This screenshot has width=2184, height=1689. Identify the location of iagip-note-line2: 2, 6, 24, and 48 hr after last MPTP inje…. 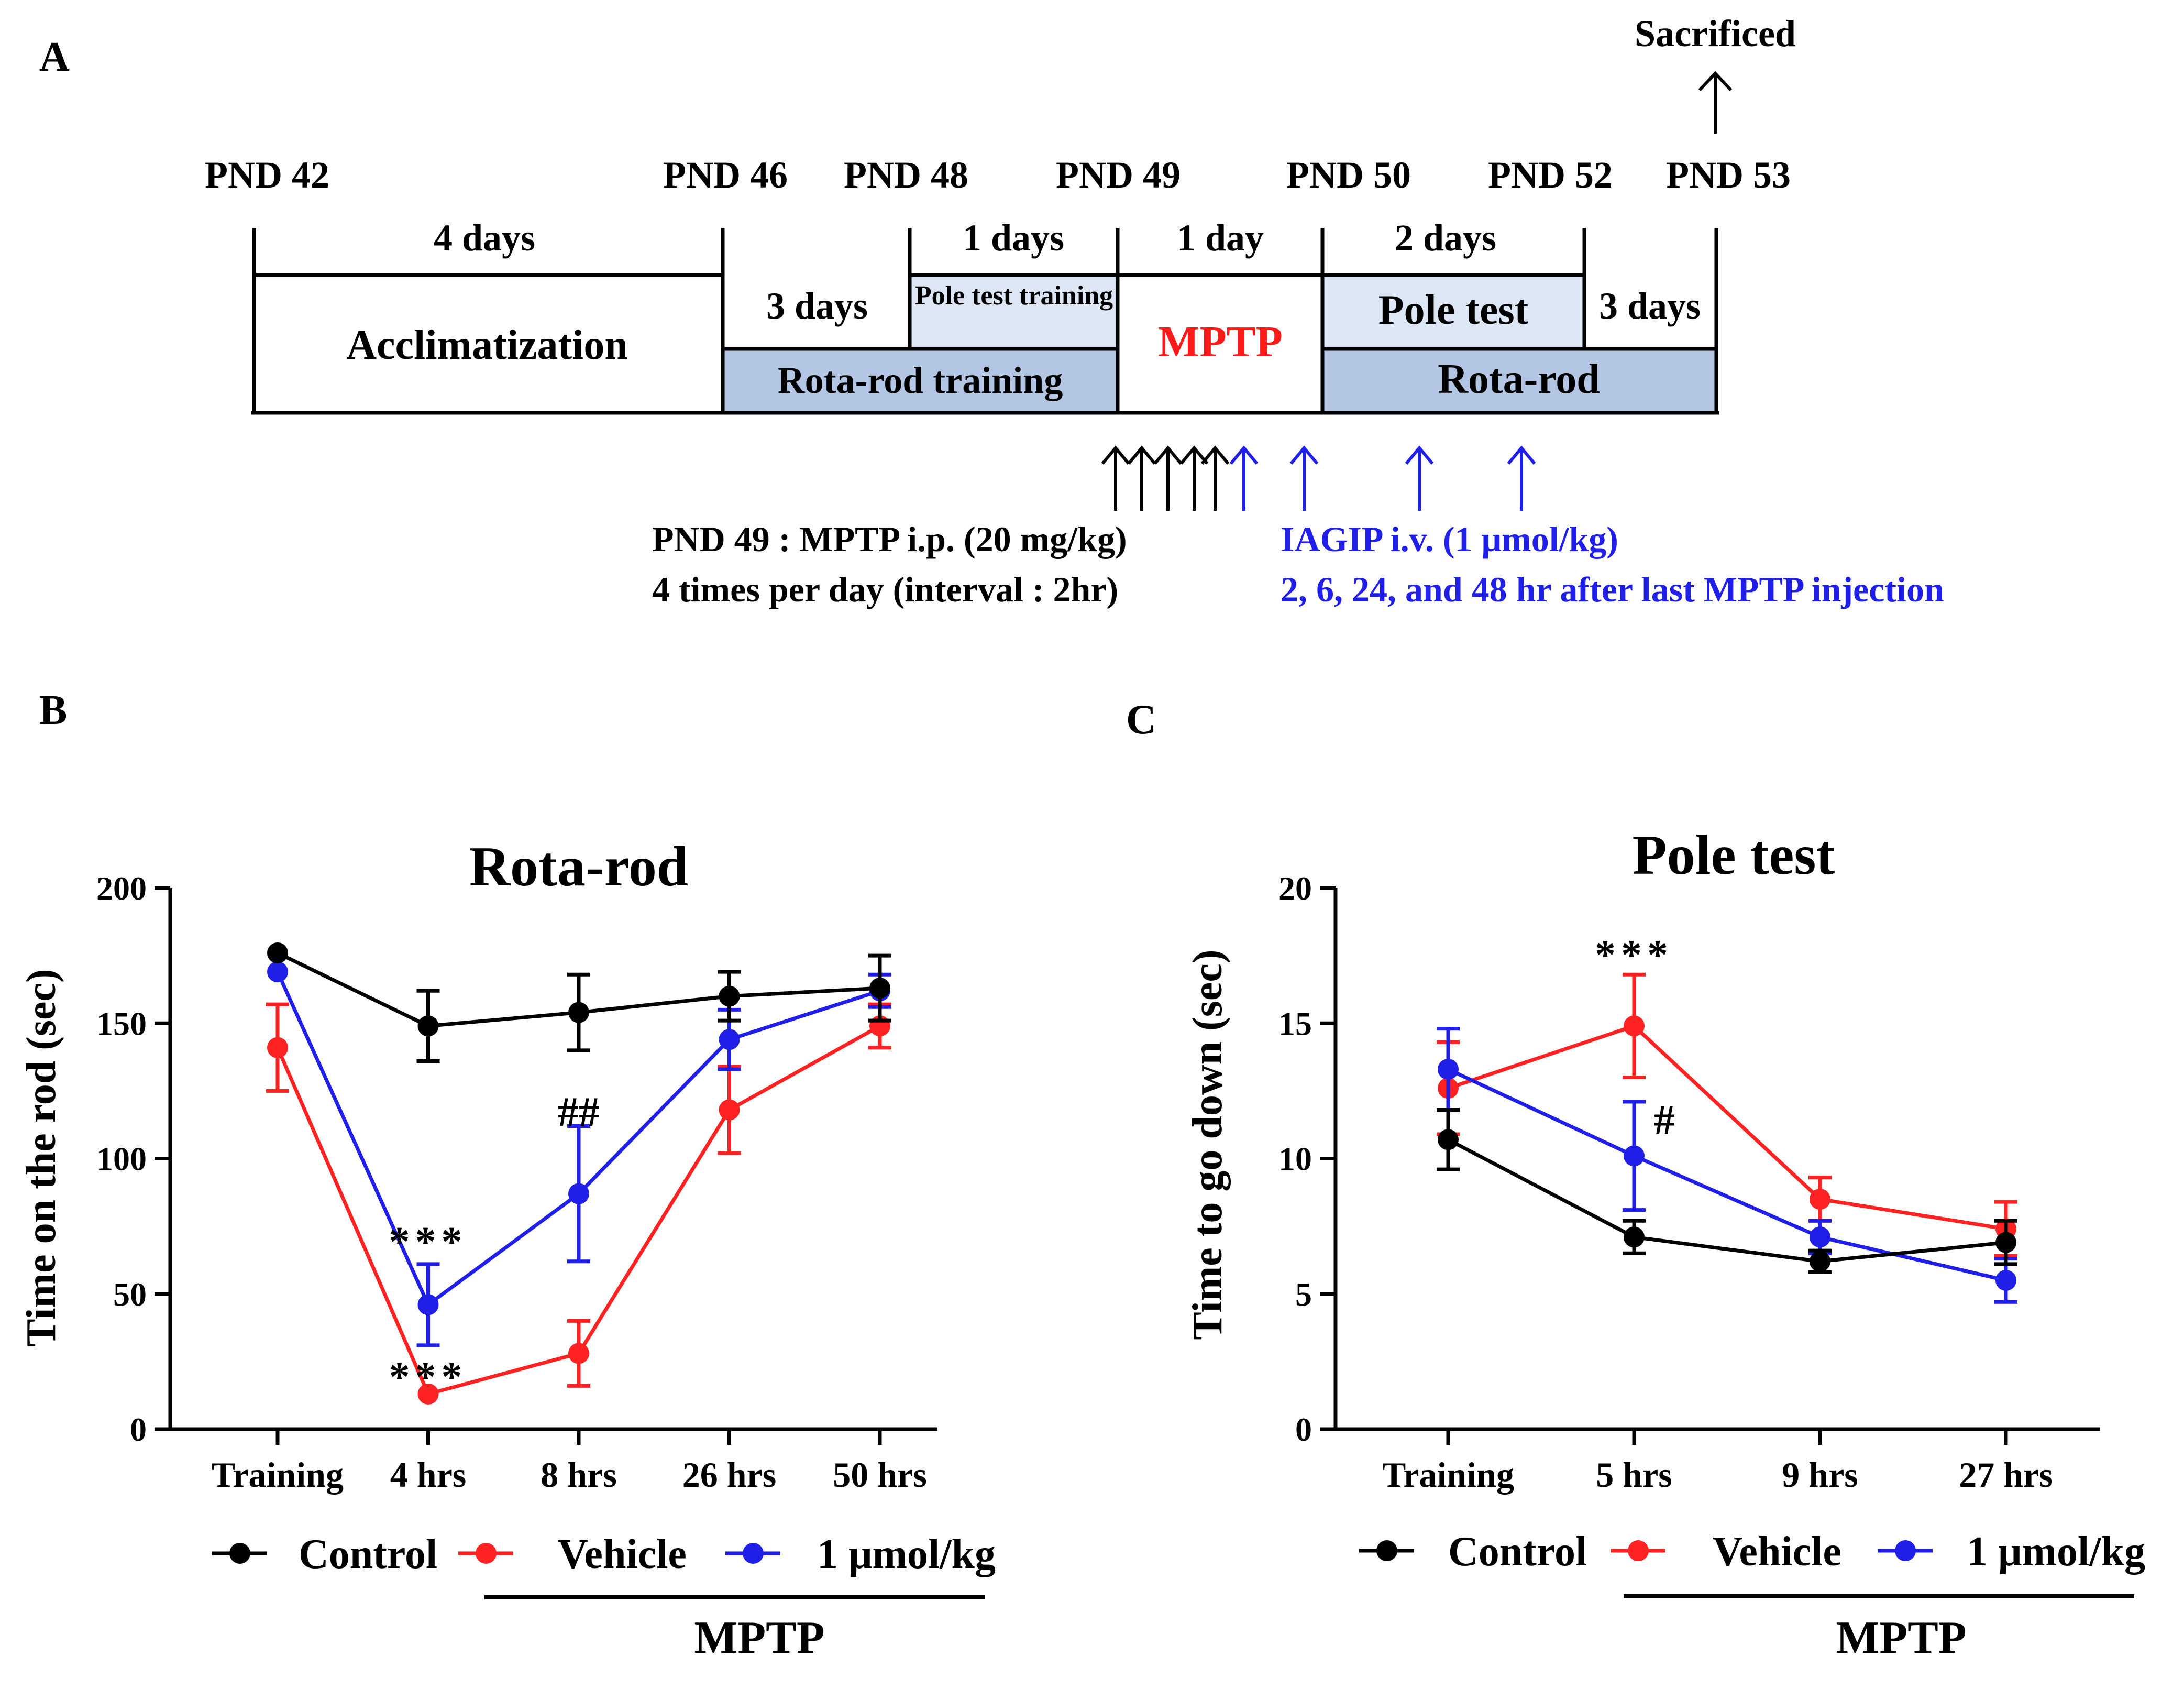
(1613, 589).